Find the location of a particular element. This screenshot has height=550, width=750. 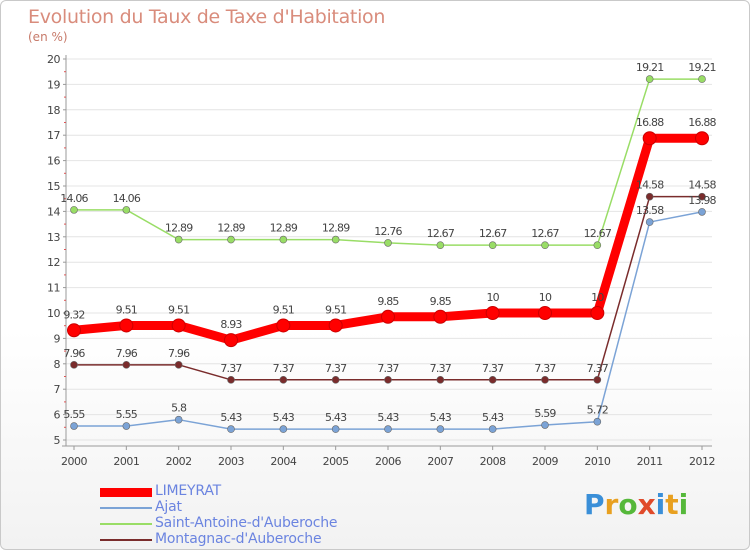

data-label: 5.72 is located at coordinates (597, 410).